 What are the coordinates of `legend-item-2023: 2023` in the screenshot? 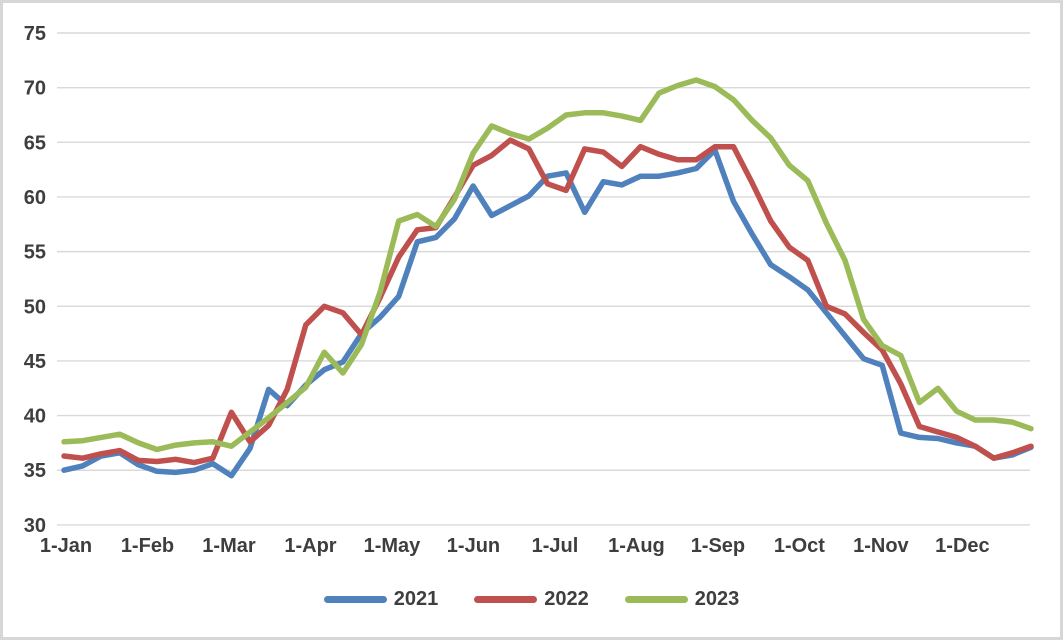 It's located at (682, 599).